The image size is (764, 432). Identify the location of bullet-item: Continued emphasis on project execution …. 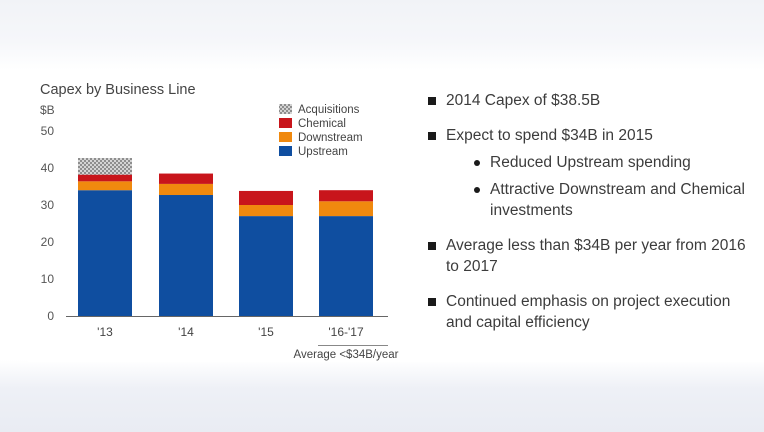
(589, 312).